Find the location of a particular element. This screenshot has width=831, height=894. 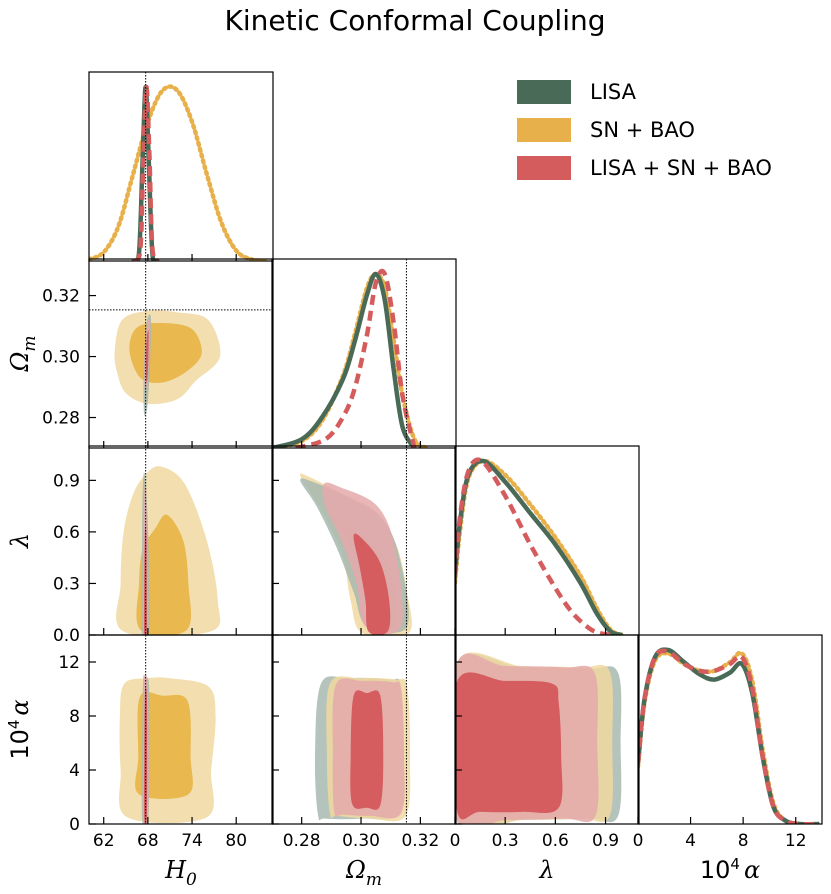

legend-label-lisa-sn-bao: LISA + SN + BAO is located at coordinates (681, 168).